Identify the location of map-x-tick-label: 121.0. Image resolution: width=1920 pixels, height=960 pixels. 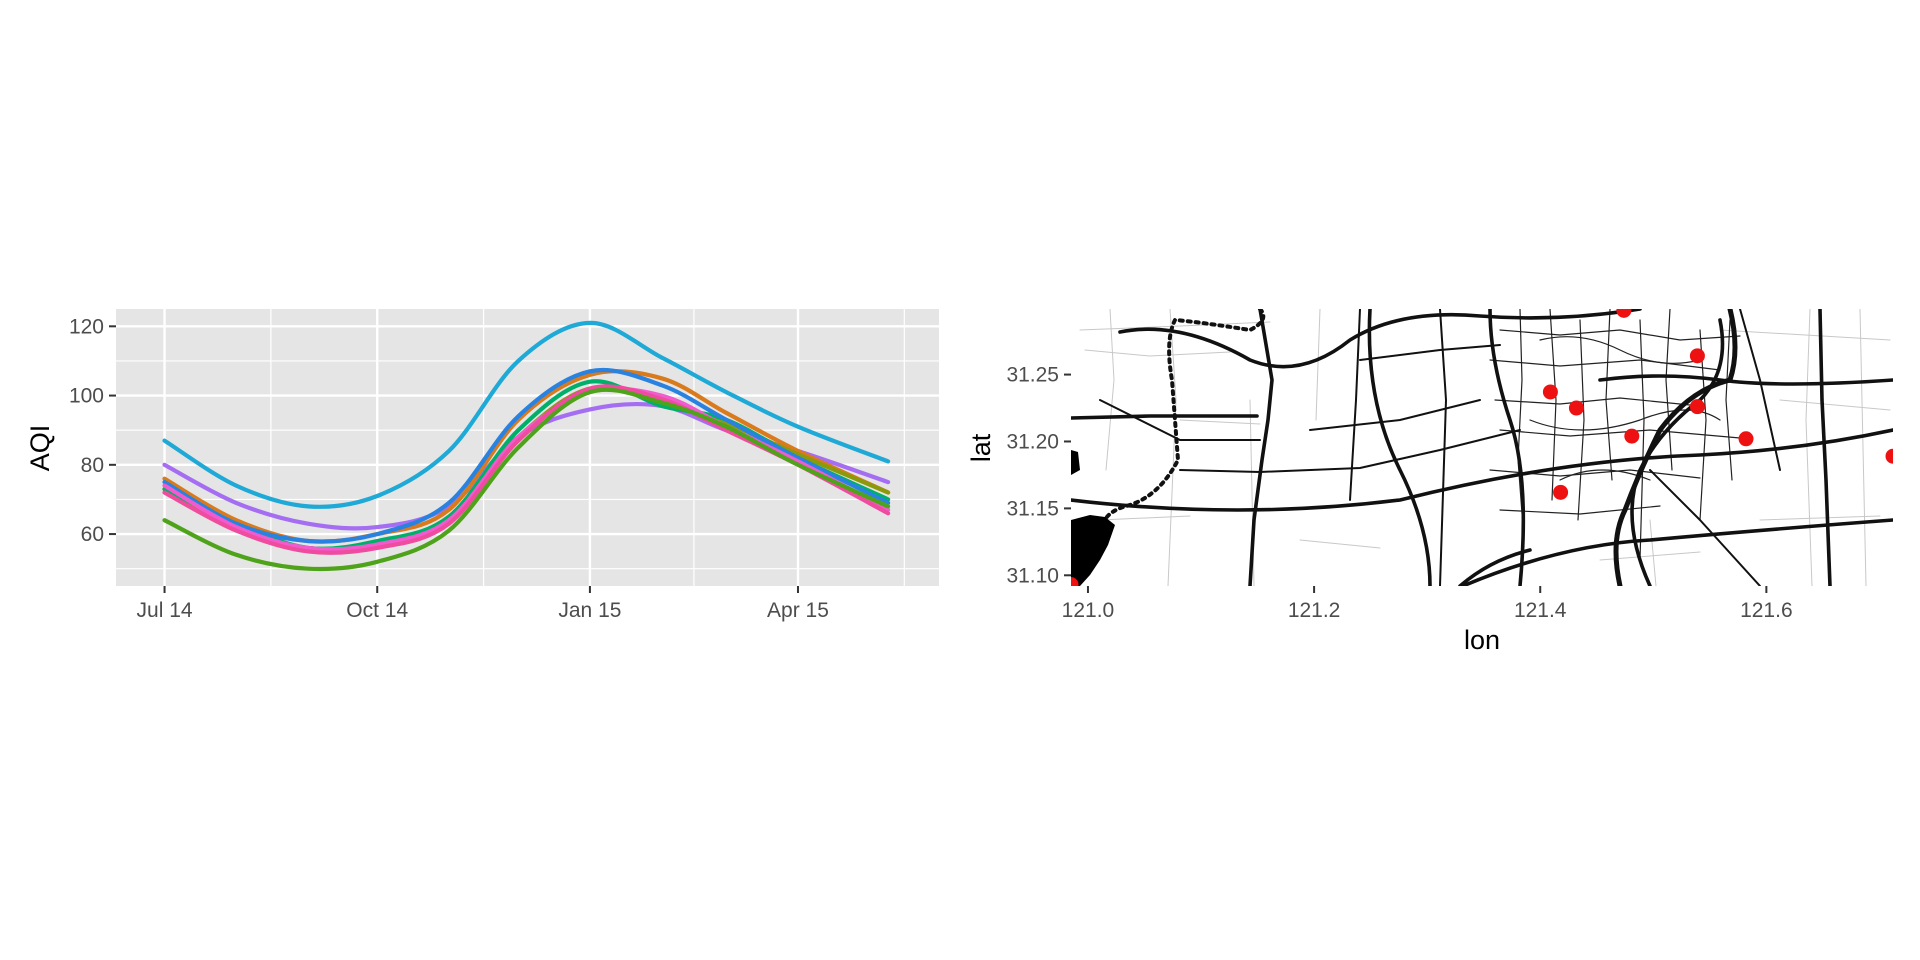
(1088, 610).